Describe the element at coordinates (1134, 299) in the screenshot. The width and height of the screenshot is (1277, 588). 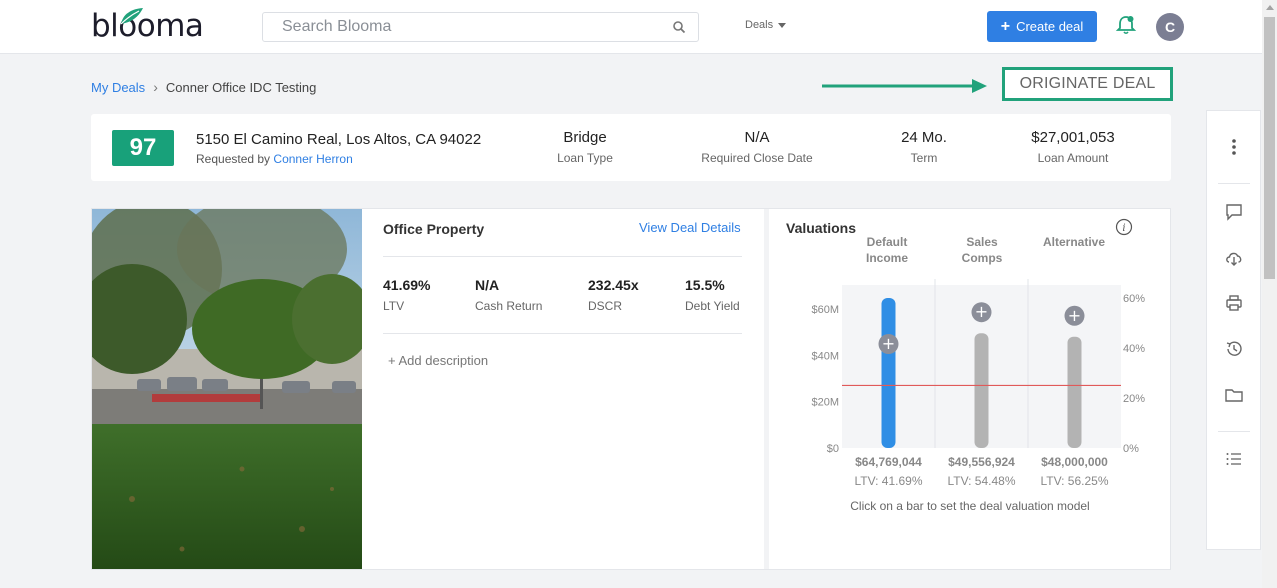
I see `y2-axis-tick-label: 60%` at that location.